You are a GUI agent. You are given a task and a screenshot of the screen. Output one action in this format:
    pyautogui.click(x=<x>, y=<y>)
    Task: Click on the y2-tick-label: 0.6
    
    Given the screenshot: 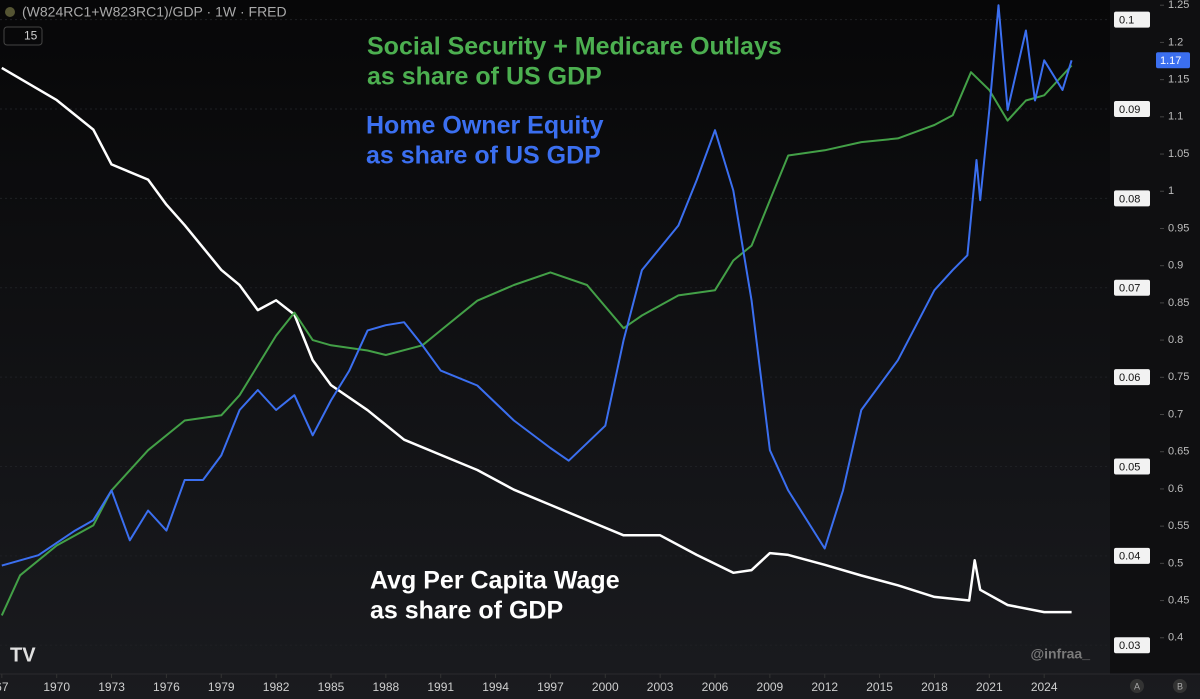 What is the action you would take?
    pyautogui.click(x=1175, y=489)
    